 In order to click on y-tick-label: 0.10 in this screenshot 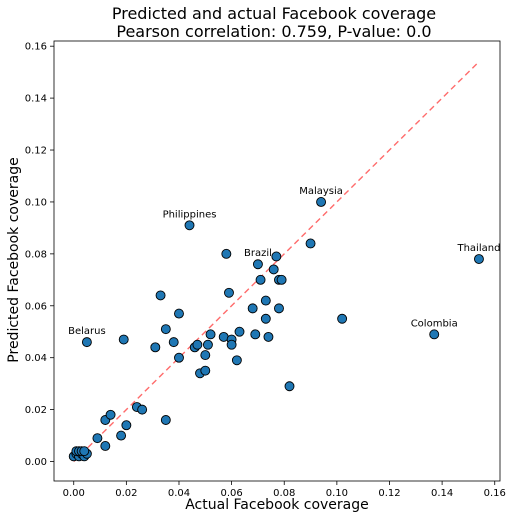, I will do `click(36, 202)`.